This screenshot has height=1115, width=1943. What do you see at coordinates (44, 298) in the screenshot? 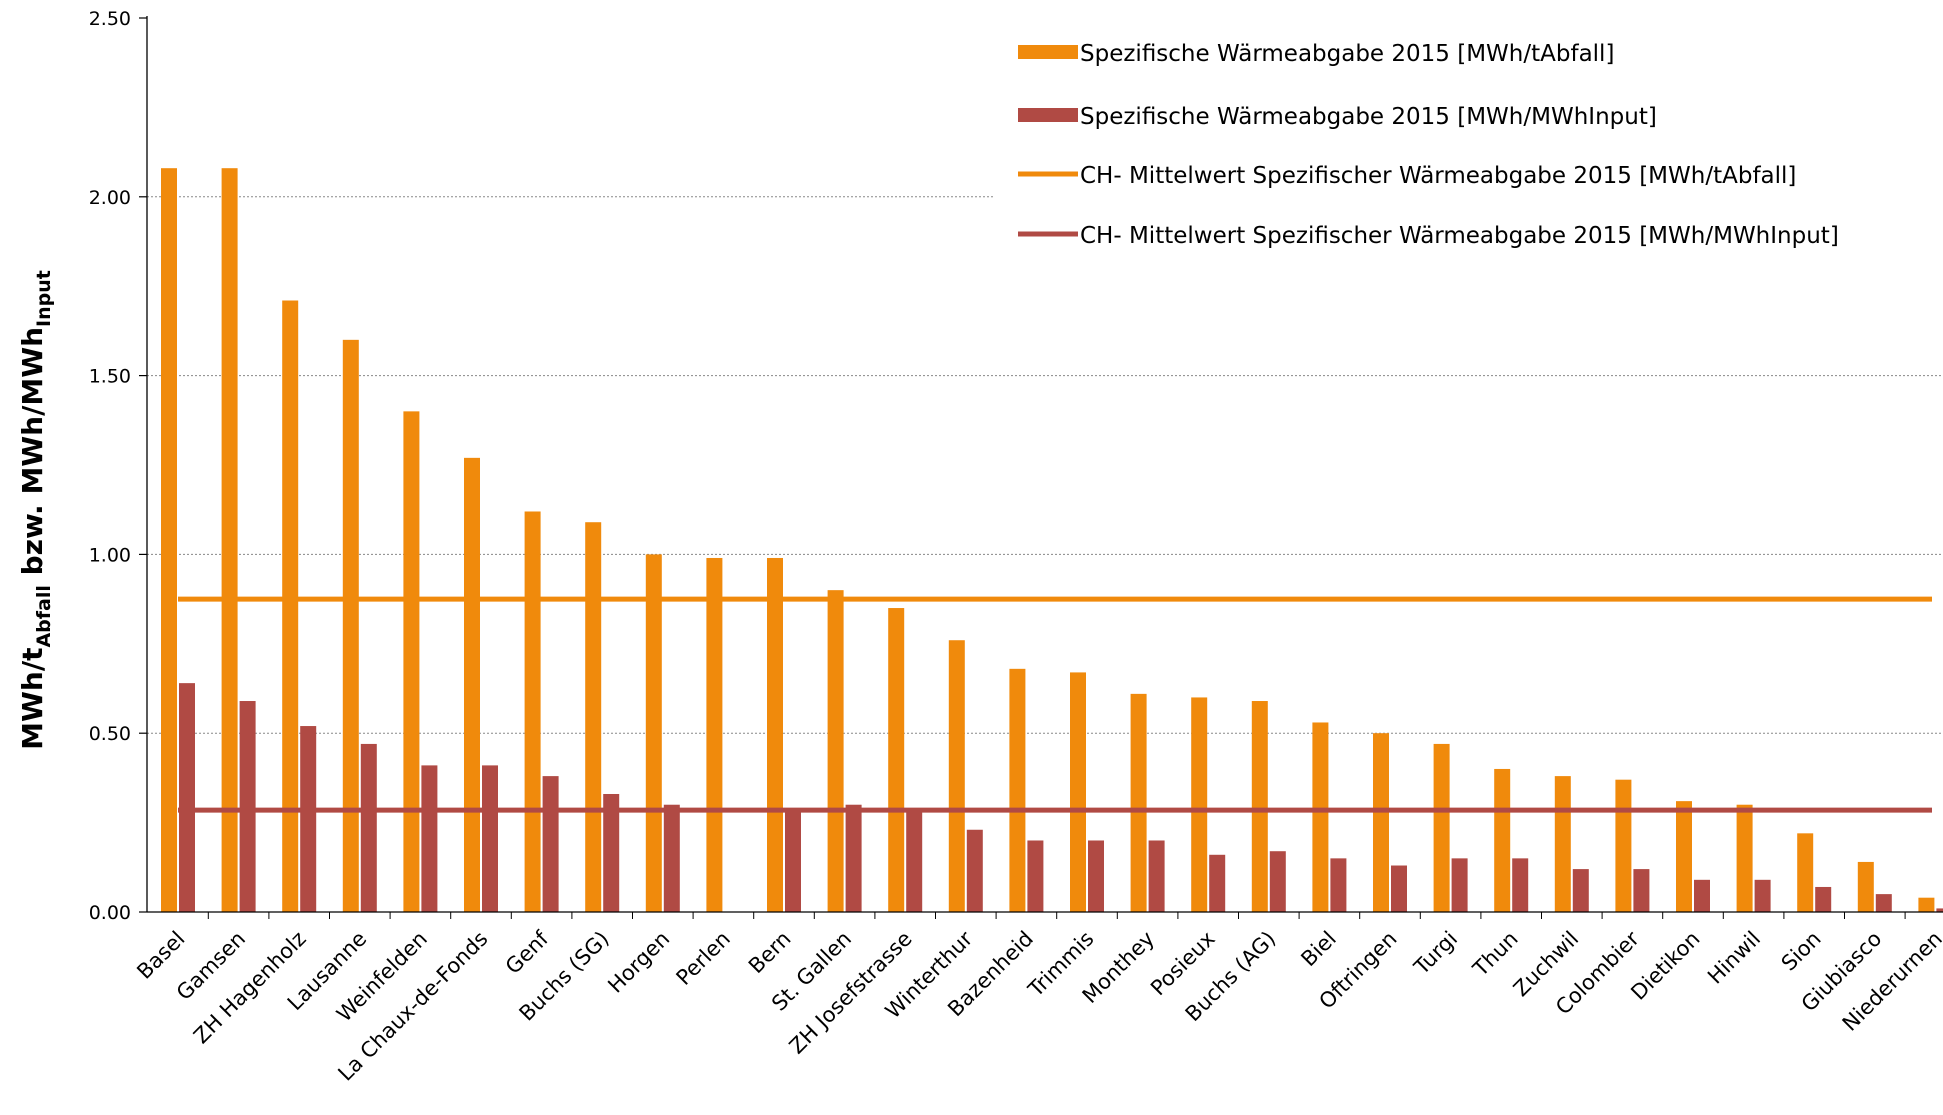
I see `y-axis-label-sub2: Input` at bounding box center [44, 298].